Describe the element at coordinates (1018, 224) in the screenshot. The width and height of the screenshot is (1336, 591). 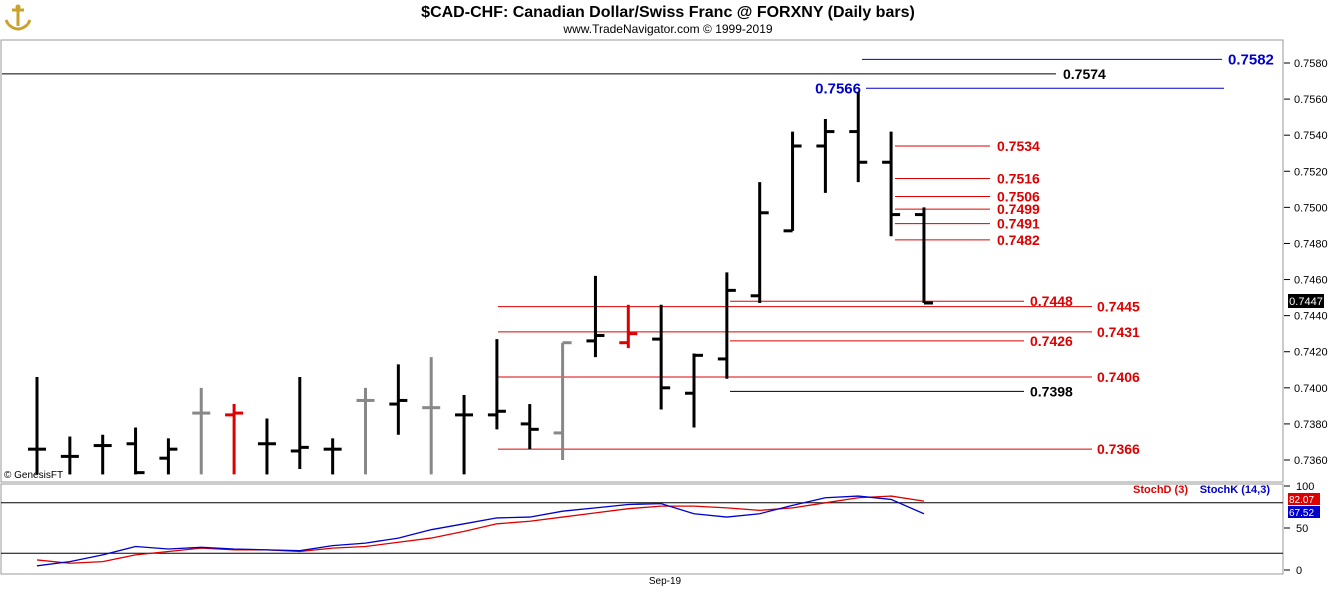
I see `level-label: 0.7491` at that location.